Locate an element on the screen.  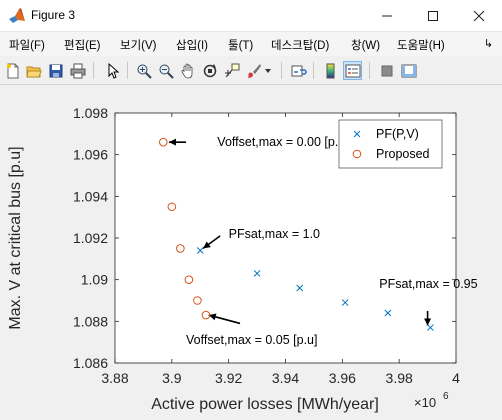
new-figure-icon is located at coordinates (12, 70).